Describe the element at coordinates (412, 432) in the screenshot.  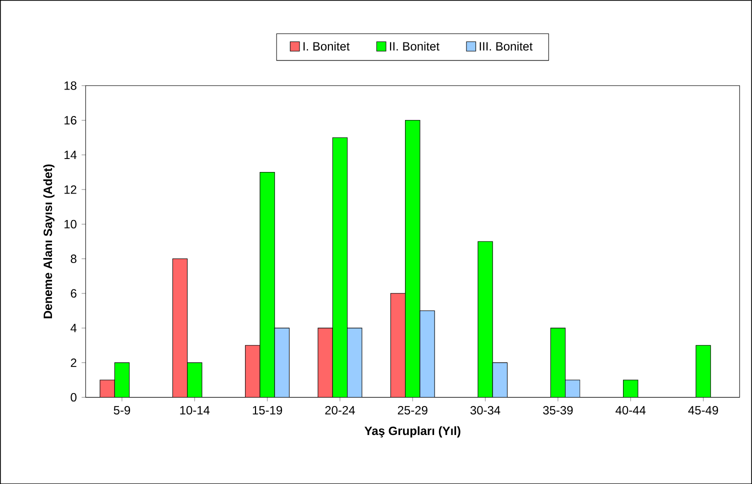
I see `x-axis-title: Yaş Grupları (Yıl)` at that location.